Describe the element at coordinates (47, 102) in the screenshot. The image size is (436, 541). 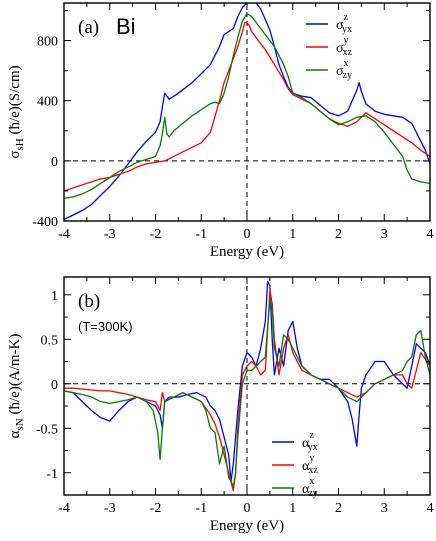
I see `y-tick-label: 400` at that location.